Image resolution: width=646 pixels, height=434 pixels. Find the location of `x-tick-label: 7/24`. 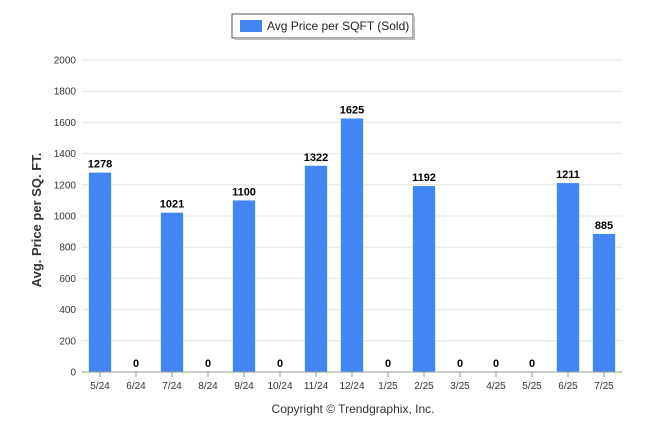

x-tick-label: 7/24 is located at coordinates (172, 386).